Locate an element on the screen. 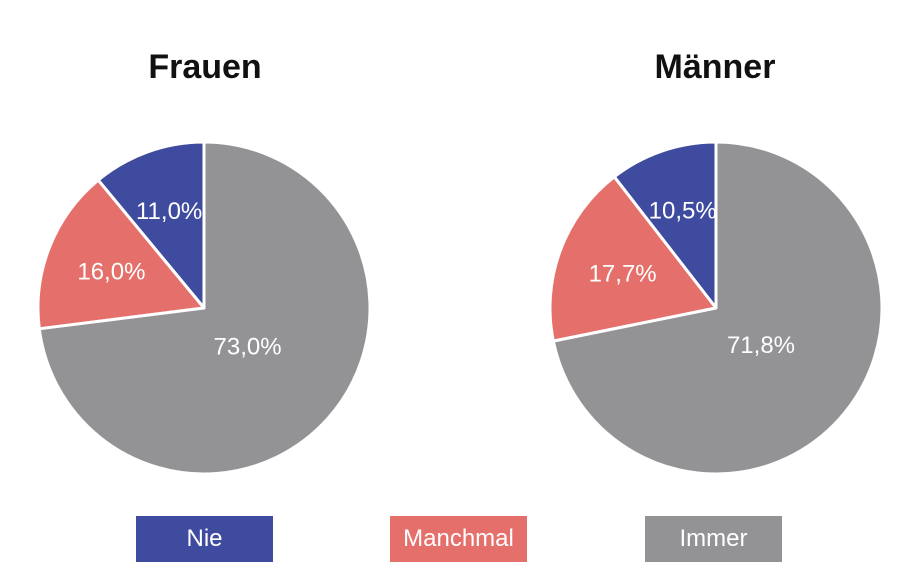  data-label-manchmal: 17,7% is located at coordinates (623, 273).